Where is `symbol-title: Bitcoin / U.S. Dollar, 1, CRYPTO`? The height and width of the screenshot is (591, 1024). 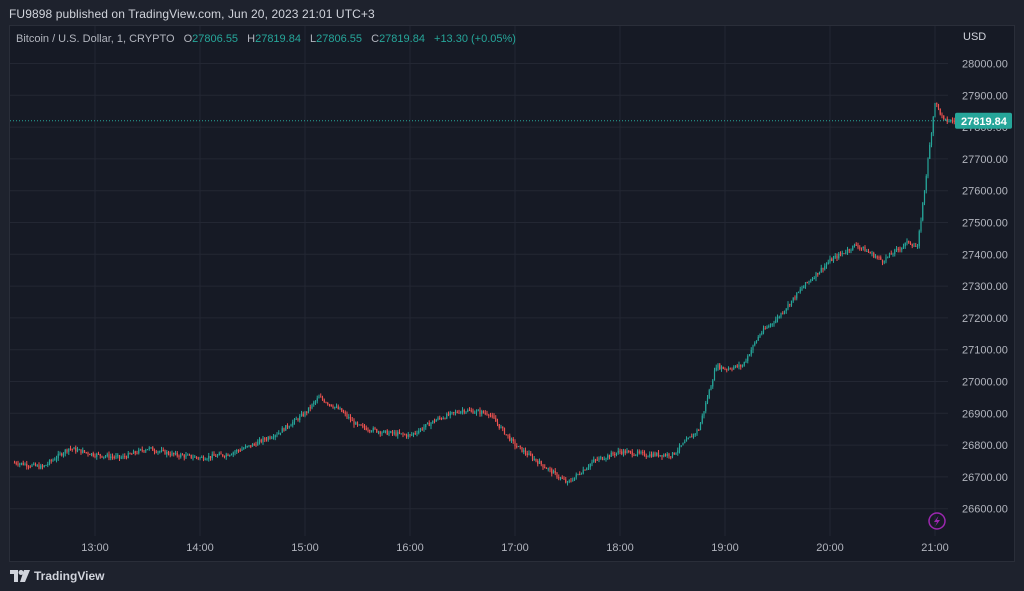 symbol-title: Bitcoin / U.S. Dollar, 1, CRYPTO is located at coordinates (95, 39).